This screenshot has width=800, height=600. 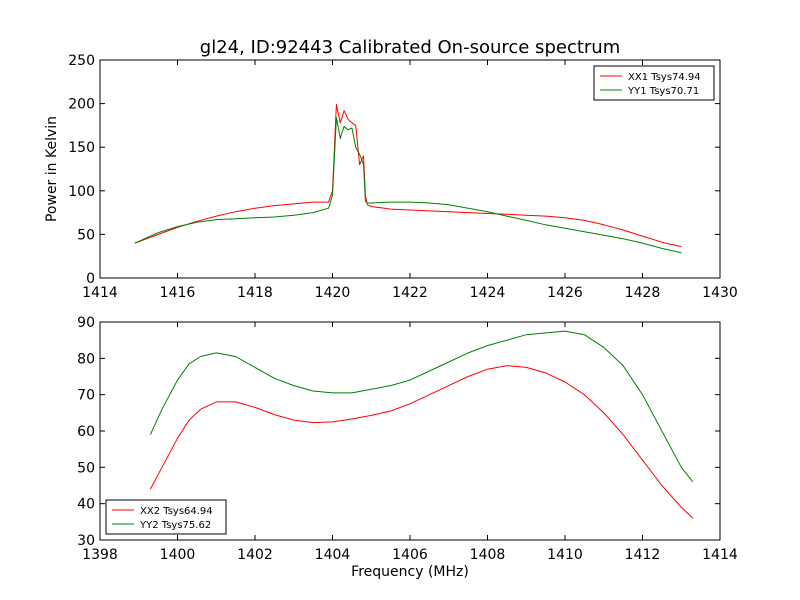 I want to click on top-ylabel: Power in Kelvin, so click(x=52, y=169).